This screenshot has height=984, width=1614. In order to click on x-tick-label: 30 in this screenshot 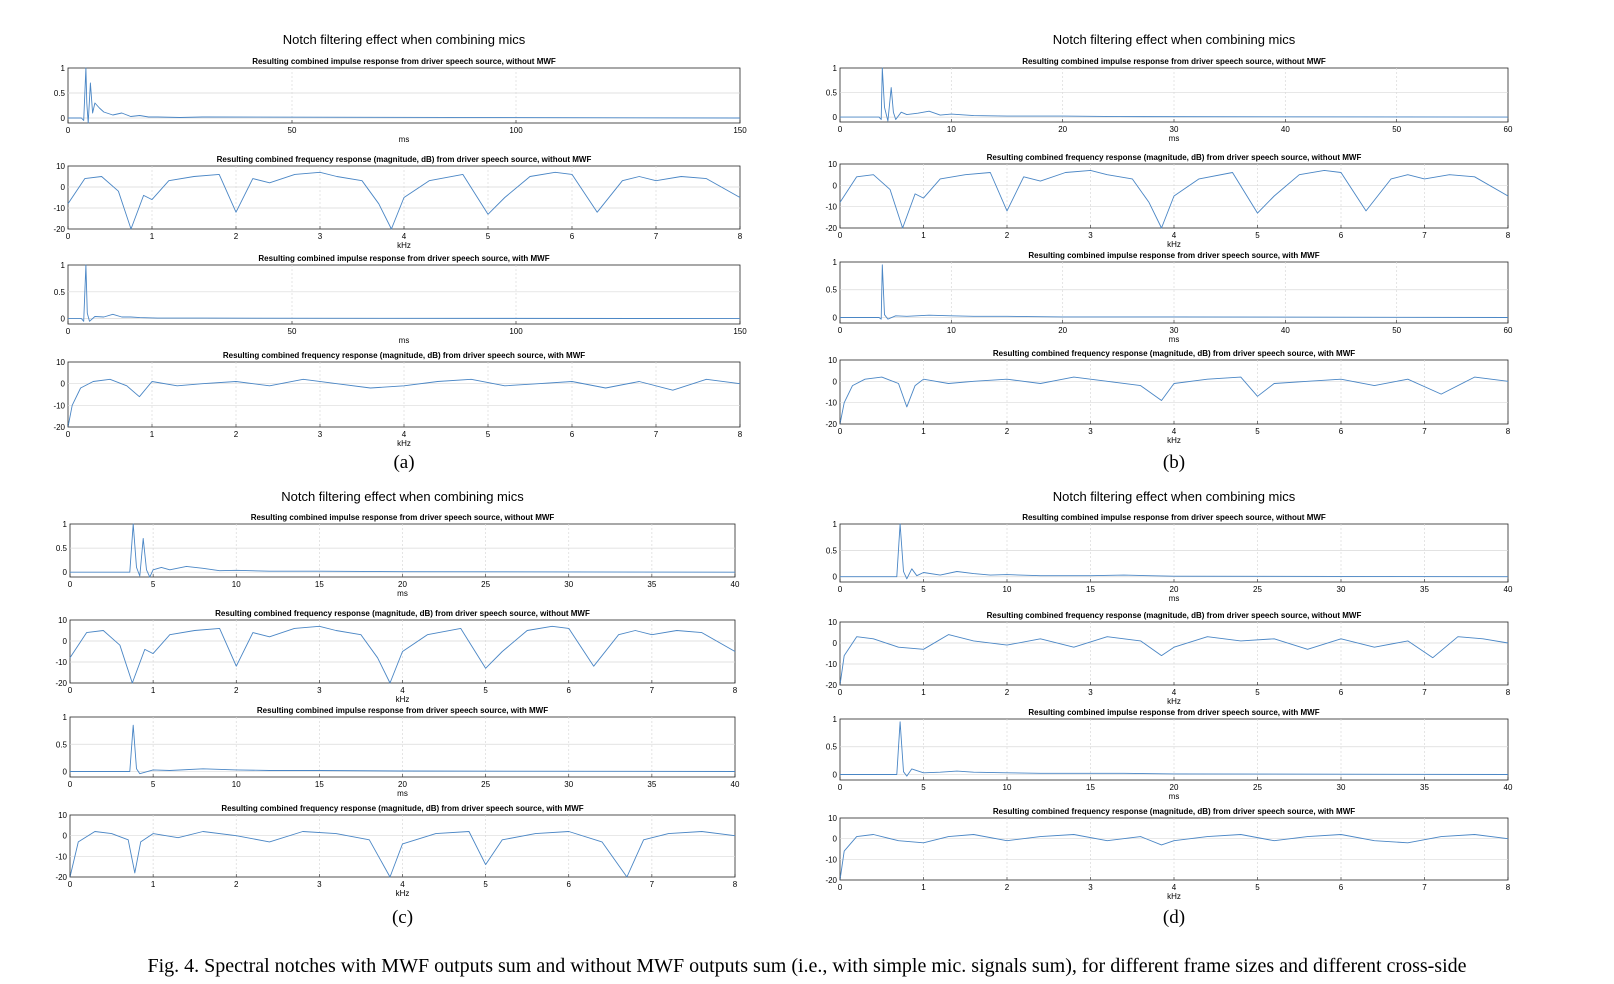, I will do `click(568, 584)`.